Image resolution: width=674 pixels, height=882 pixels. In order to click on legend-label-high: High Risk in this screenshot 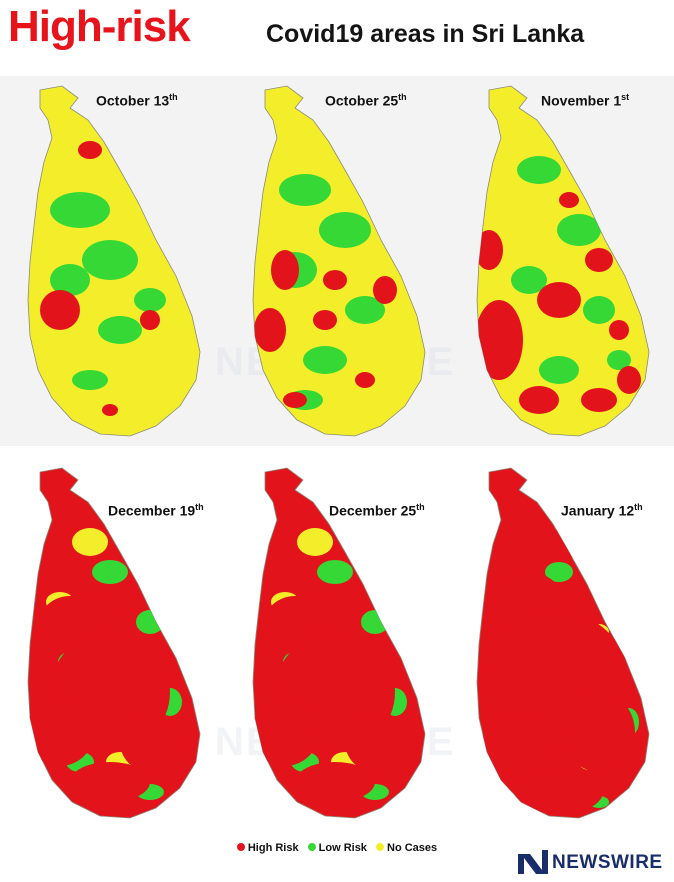, I will do `click(273, 848)`.